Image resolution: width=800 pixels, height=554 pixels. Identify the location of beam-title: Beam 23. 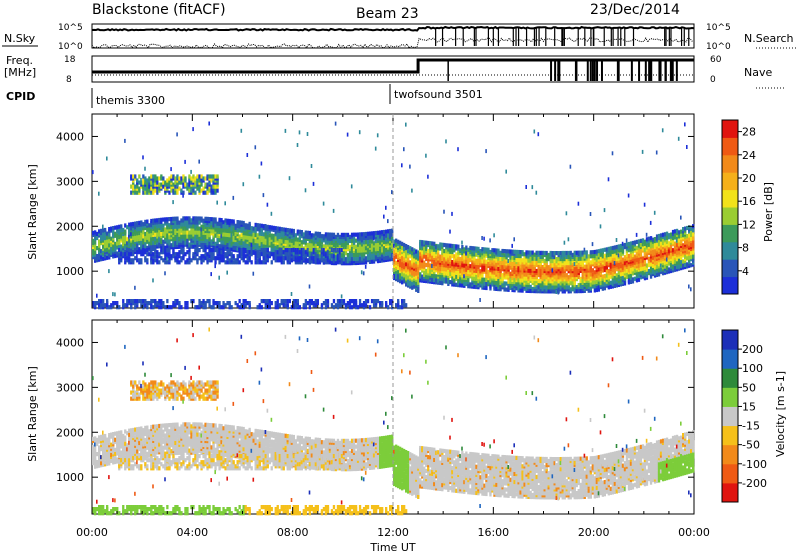
(387, 14).